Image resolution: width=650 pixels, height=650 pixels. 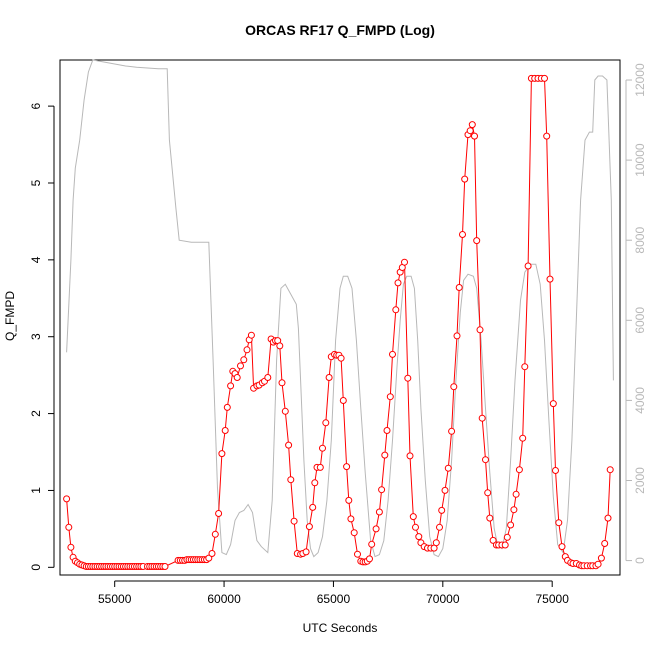 What do you see at coordinates (36, 567) in the screenshot?
I see `y-tick-label: 0` at bounding box center [36, 567].